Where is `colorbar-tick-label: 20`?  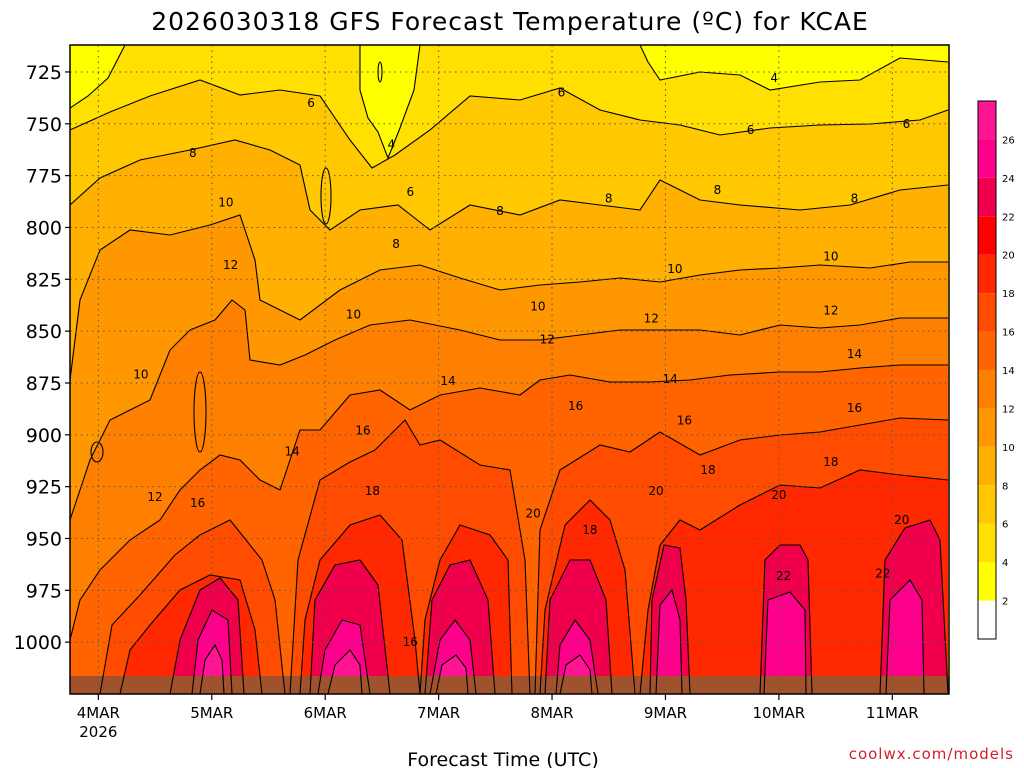 colorbar-tick-label: 20 is located at coordinates (1008, 256).